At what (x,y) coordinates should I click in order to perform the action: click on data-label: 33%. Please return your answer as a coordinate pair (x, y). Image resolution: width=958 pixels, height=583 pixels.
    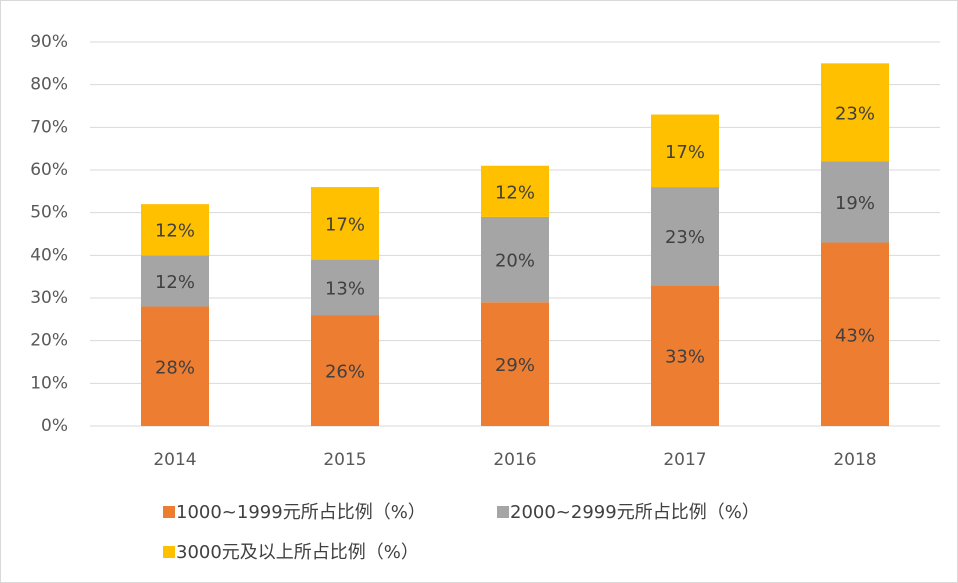
    Looking at the image, I should click on (685, 357).